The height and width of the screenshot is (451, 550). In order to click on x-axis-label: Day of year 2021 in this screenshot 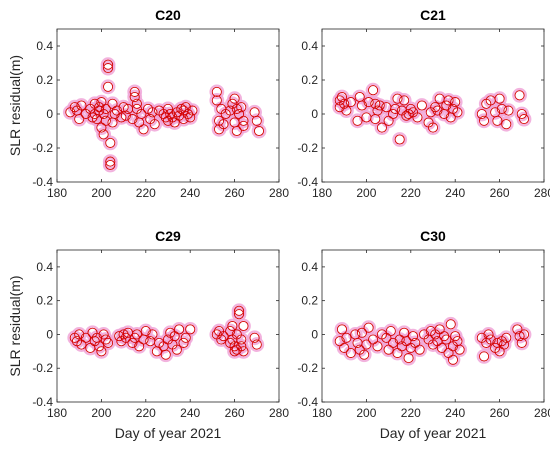, I will do `click(168, 433)`.